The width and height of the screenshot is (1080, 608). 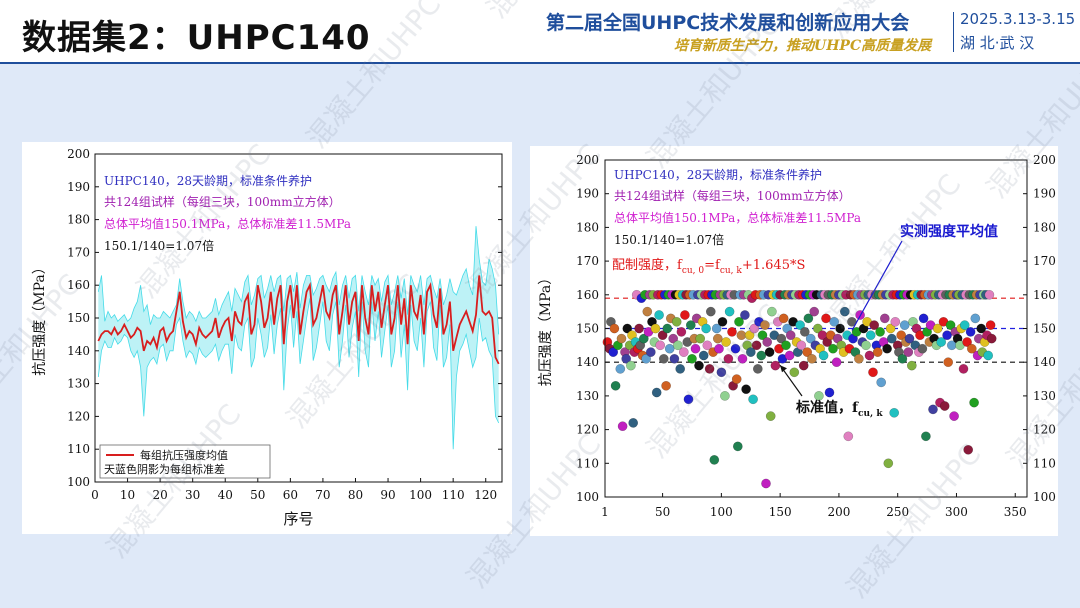 I want to click on legend-label-mean: 每组抗压强度均值, so click(x=184, y=455).